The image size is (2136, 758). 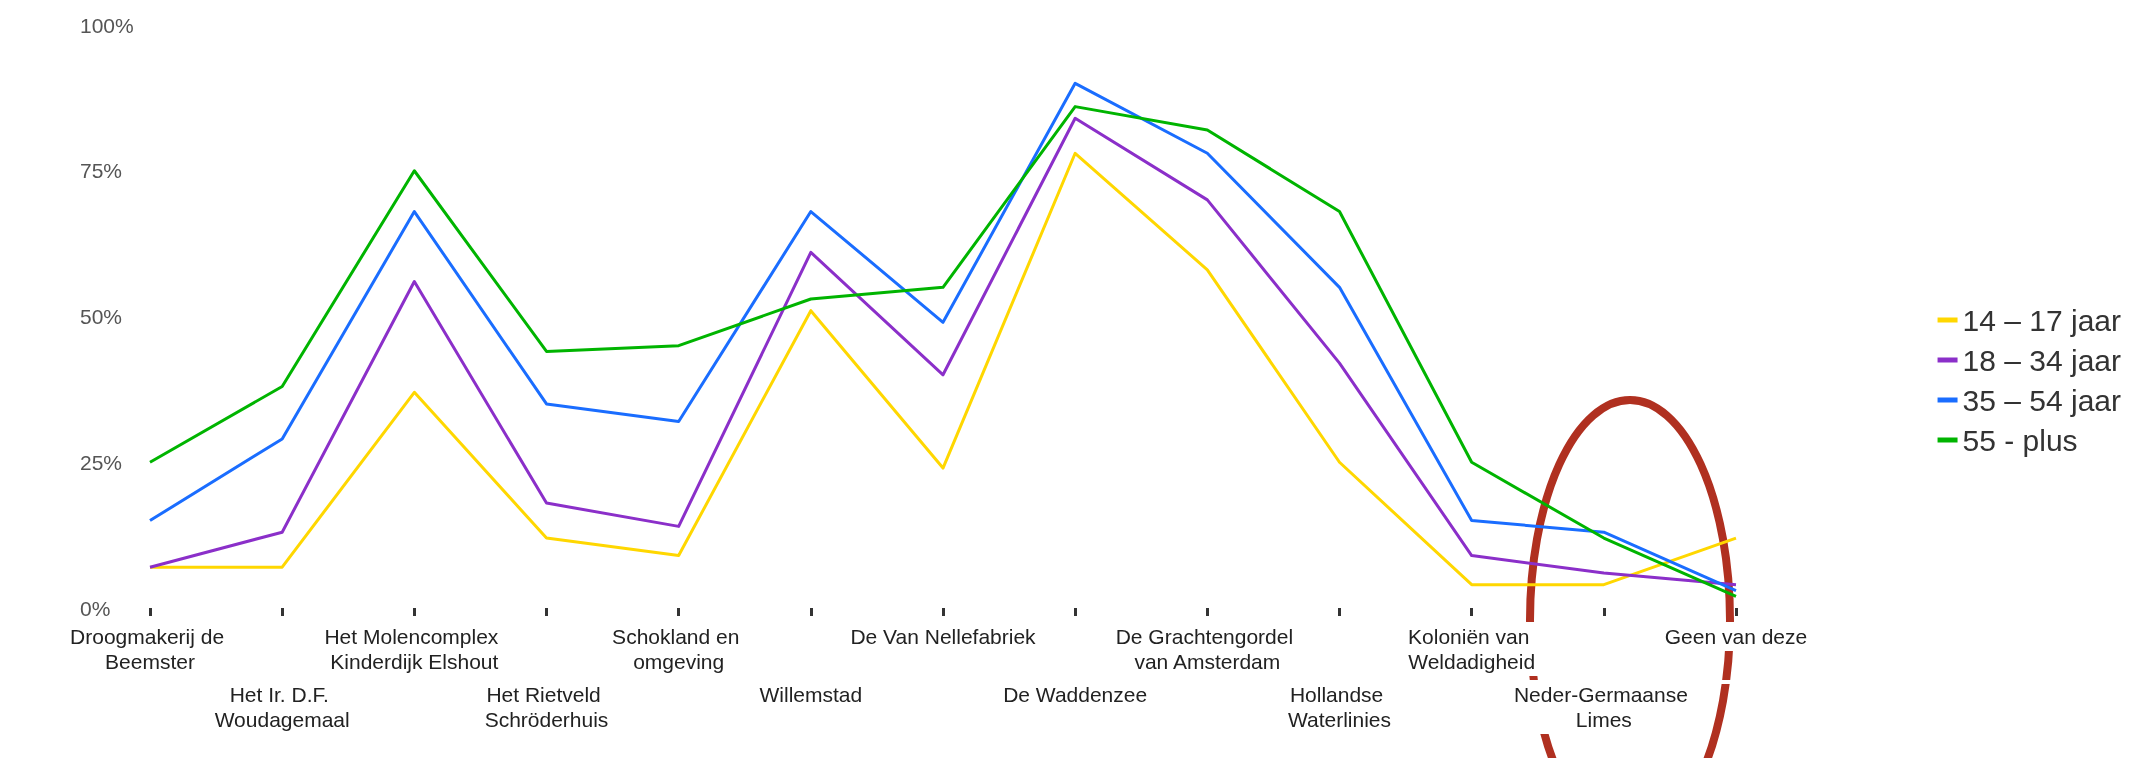 What do you see at coordinates (107, 25) in the screenshot?
I see `y-tick-label: 100%` at bounding box center [107, 25].